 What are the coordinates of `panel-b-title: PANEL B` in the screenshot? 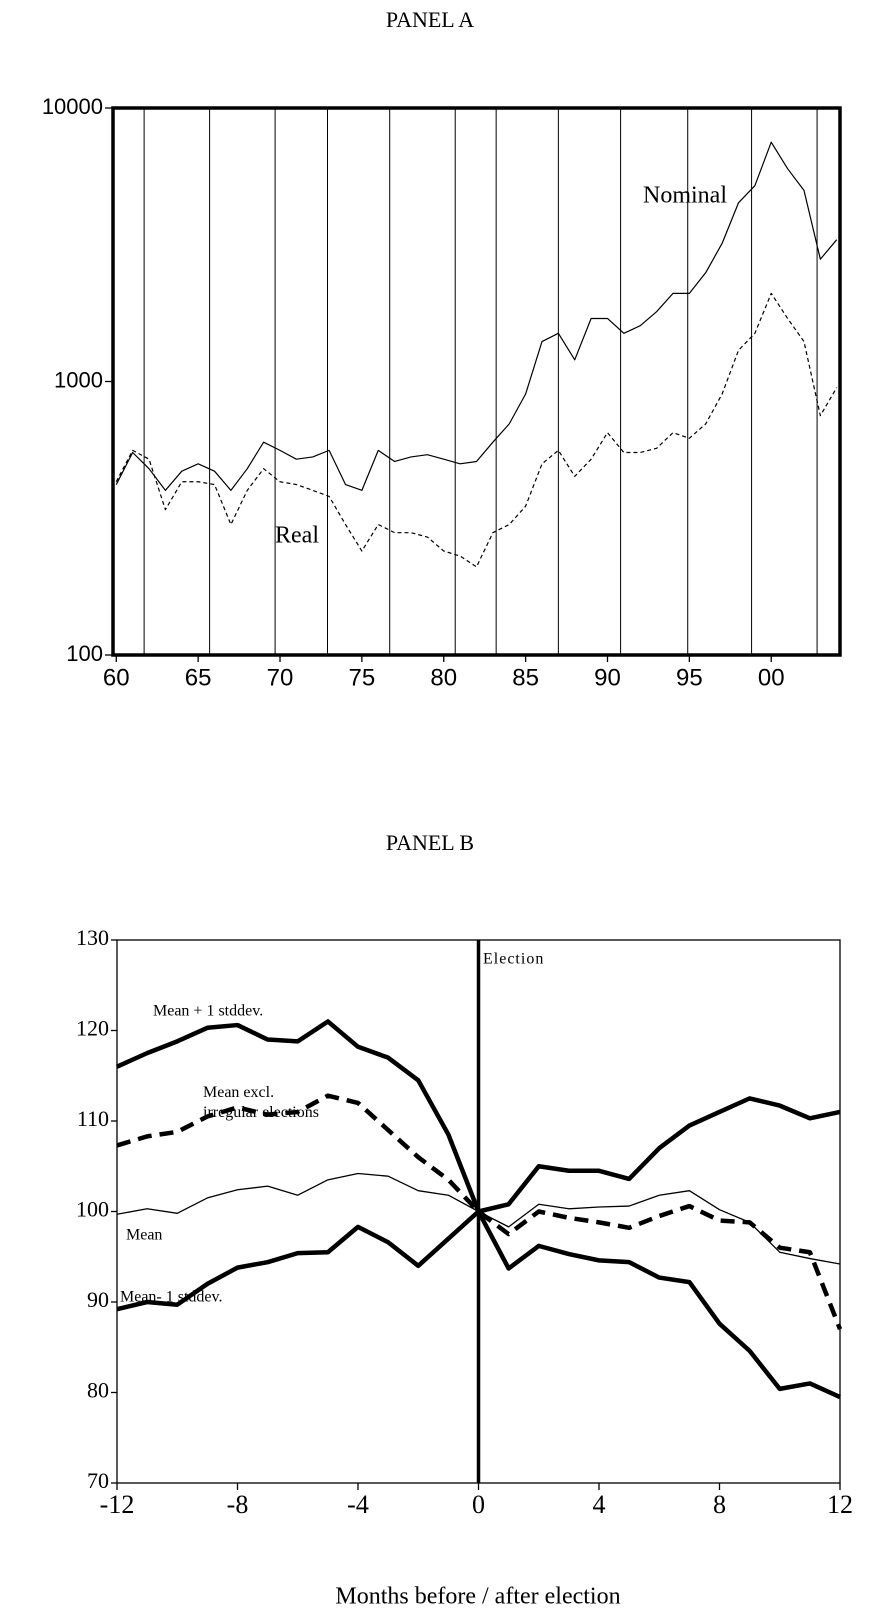 It's located at (430, 842).